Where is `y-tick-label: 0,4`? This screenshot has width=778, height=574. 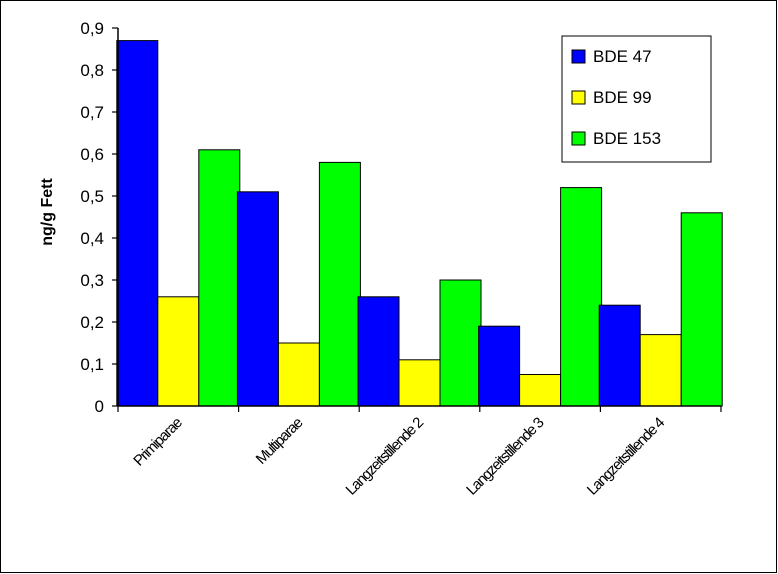
y-tick-label: 0,4 is located at coordinates (92, 238).